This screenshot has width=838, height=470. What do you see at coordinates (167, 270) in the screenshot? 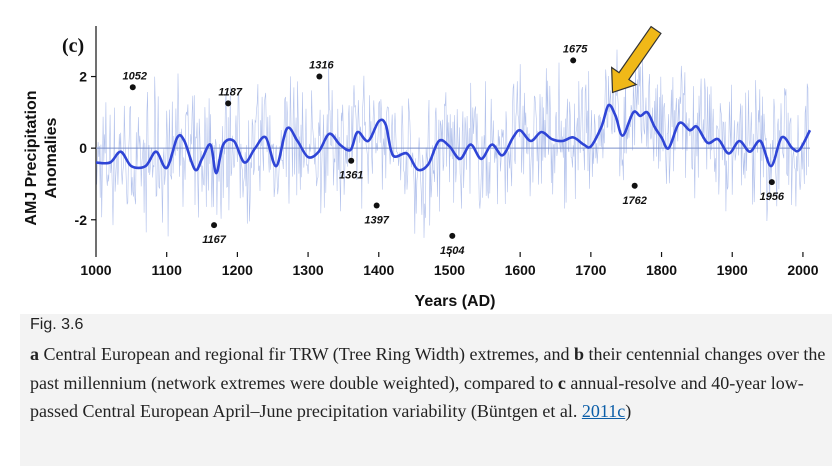
I see `x-tick-label: 1100` at bounding box center [167, 270].